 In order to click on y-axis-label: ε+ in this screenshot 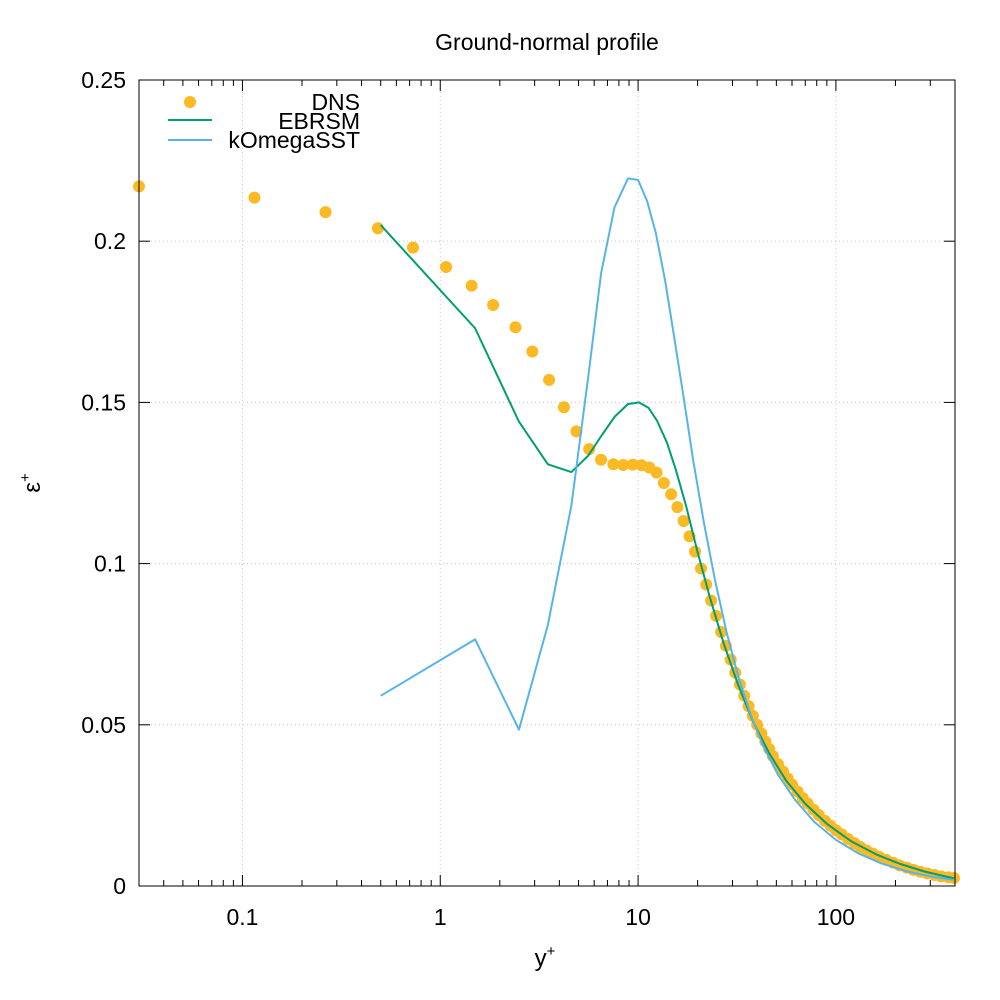, I will do `click(31, 483)`.